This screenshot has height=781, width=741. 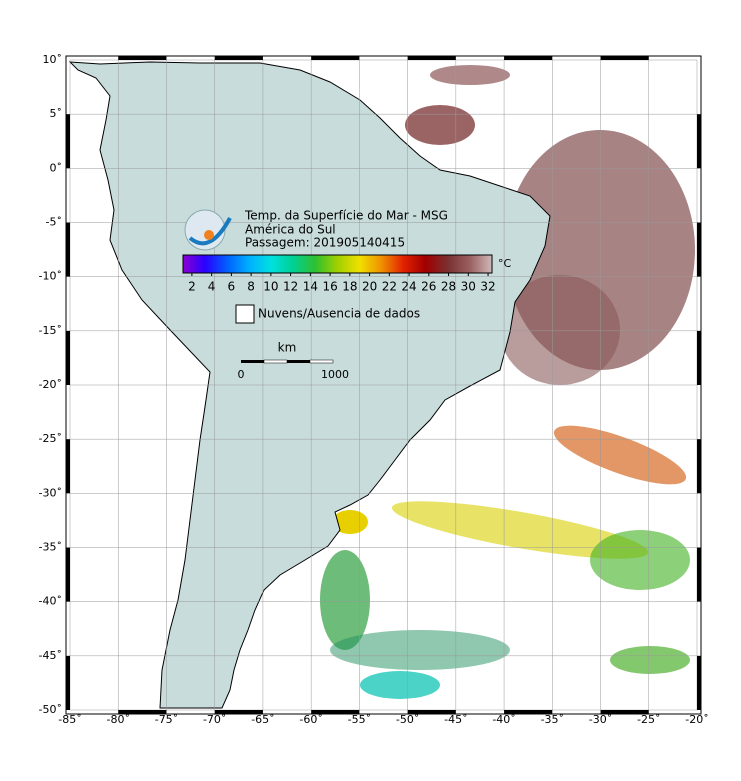 What do you see at coordinates (290, 230) in the screenshot?
I see `subtitle: América do Sul` at bounding box center [290, 230].